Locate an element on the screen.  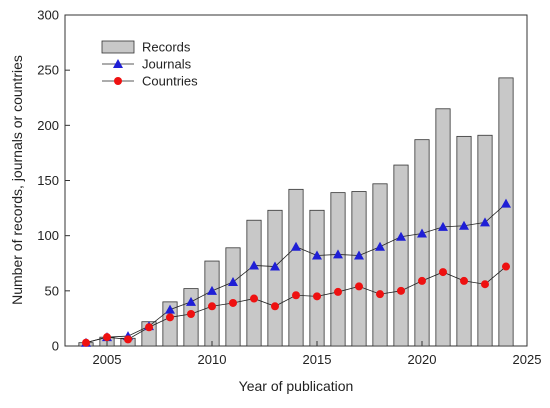
y-axis-title: Number of records, journals or countries is located at coordinates (17, 180).